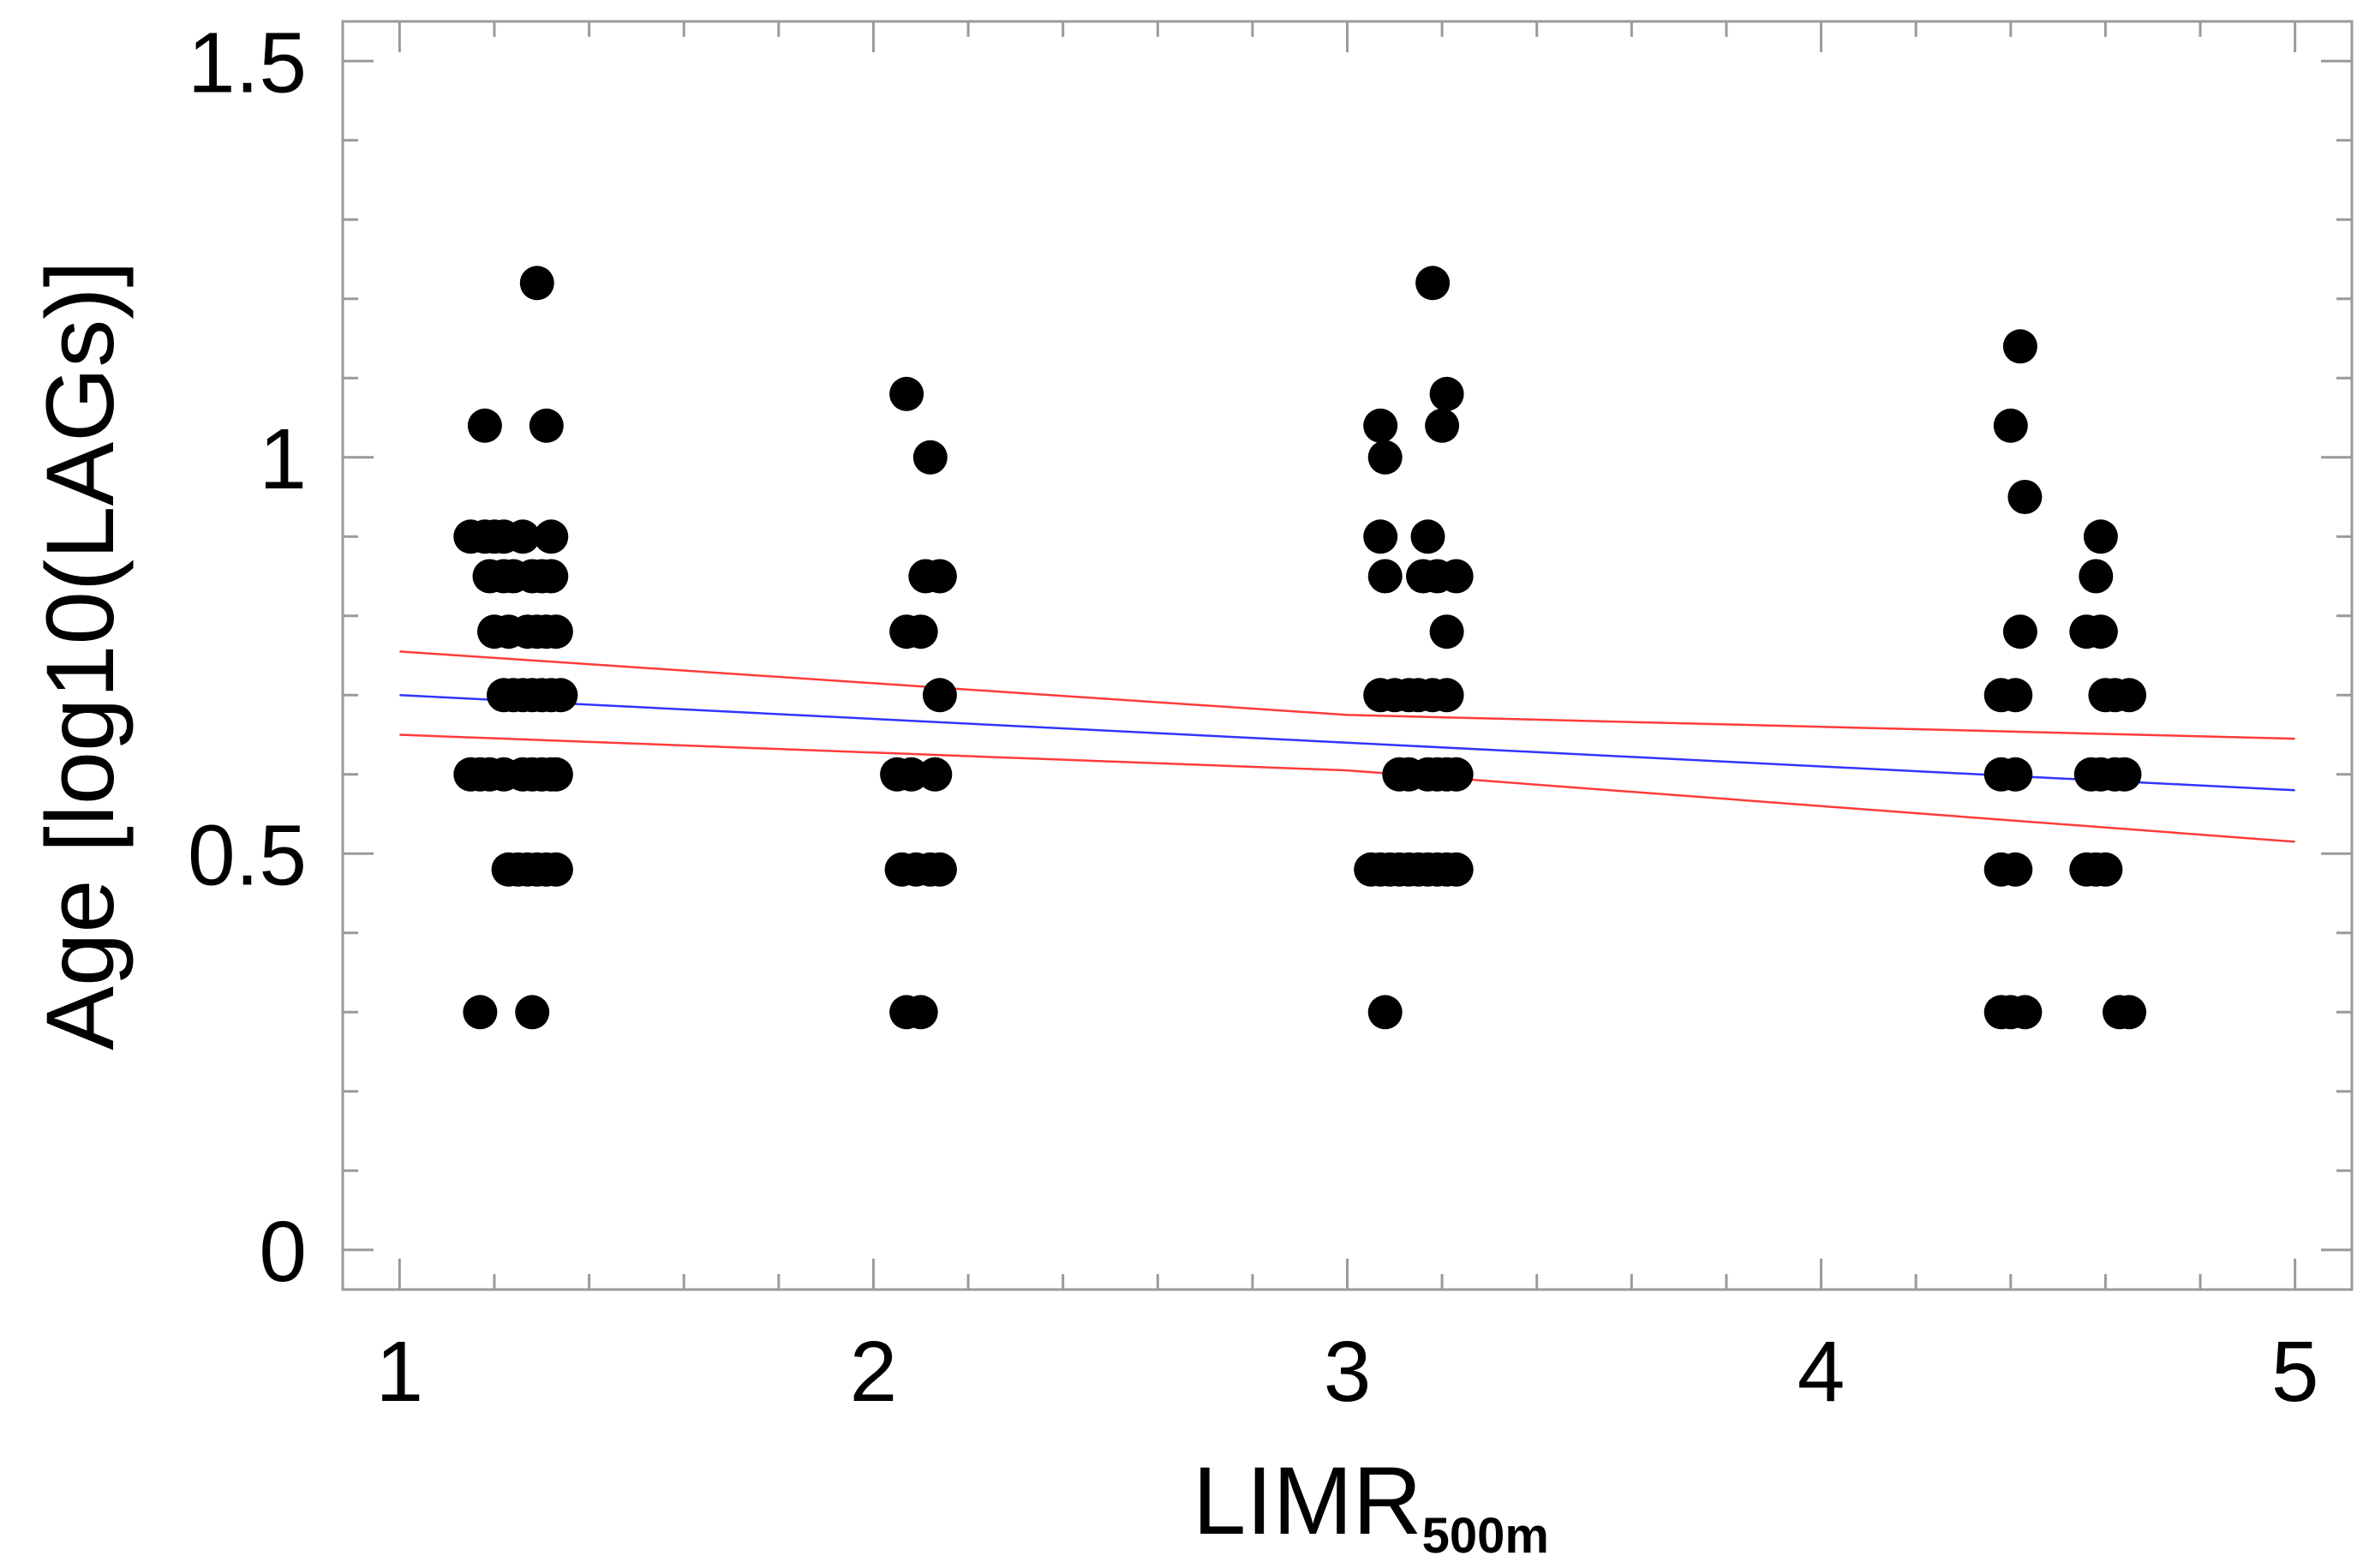 The image size is (2369, 1568). What do you see at coordinates (283, 459) in the screenshot?
I see `y-tick-label: 1` at bounding box center [283, 459].